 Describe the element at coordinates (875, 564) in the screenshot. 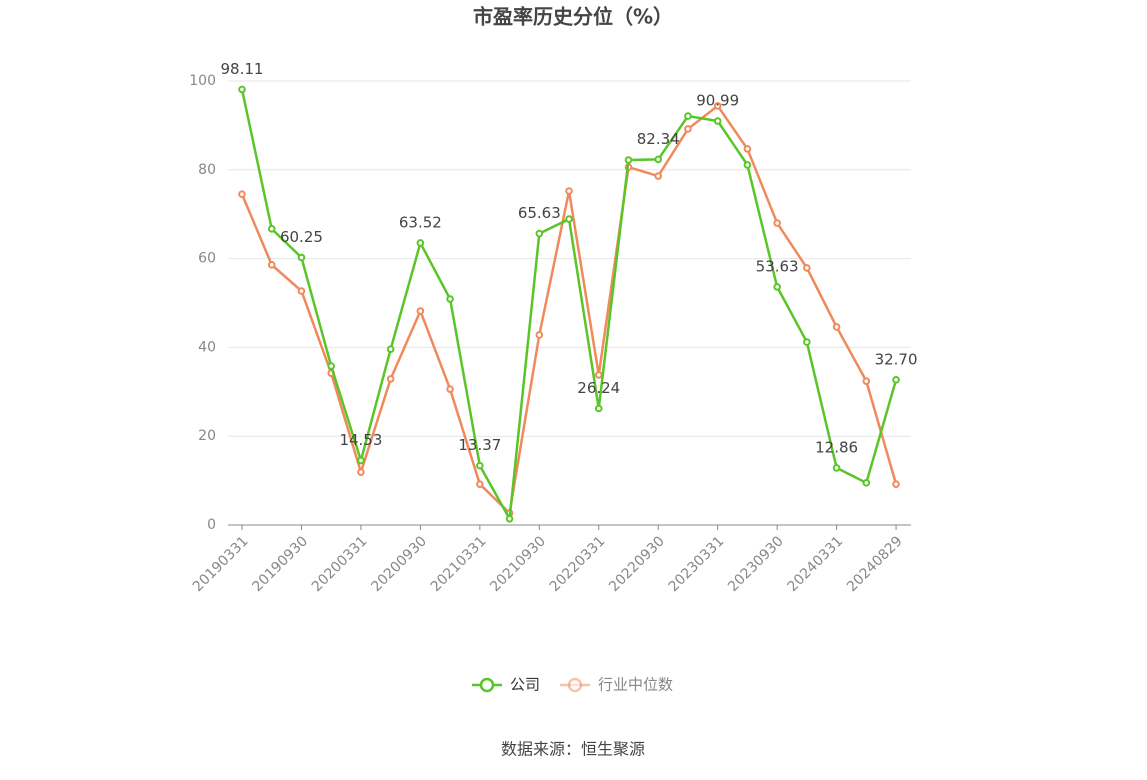

I see `x-tick-label: 20240829` at that location.